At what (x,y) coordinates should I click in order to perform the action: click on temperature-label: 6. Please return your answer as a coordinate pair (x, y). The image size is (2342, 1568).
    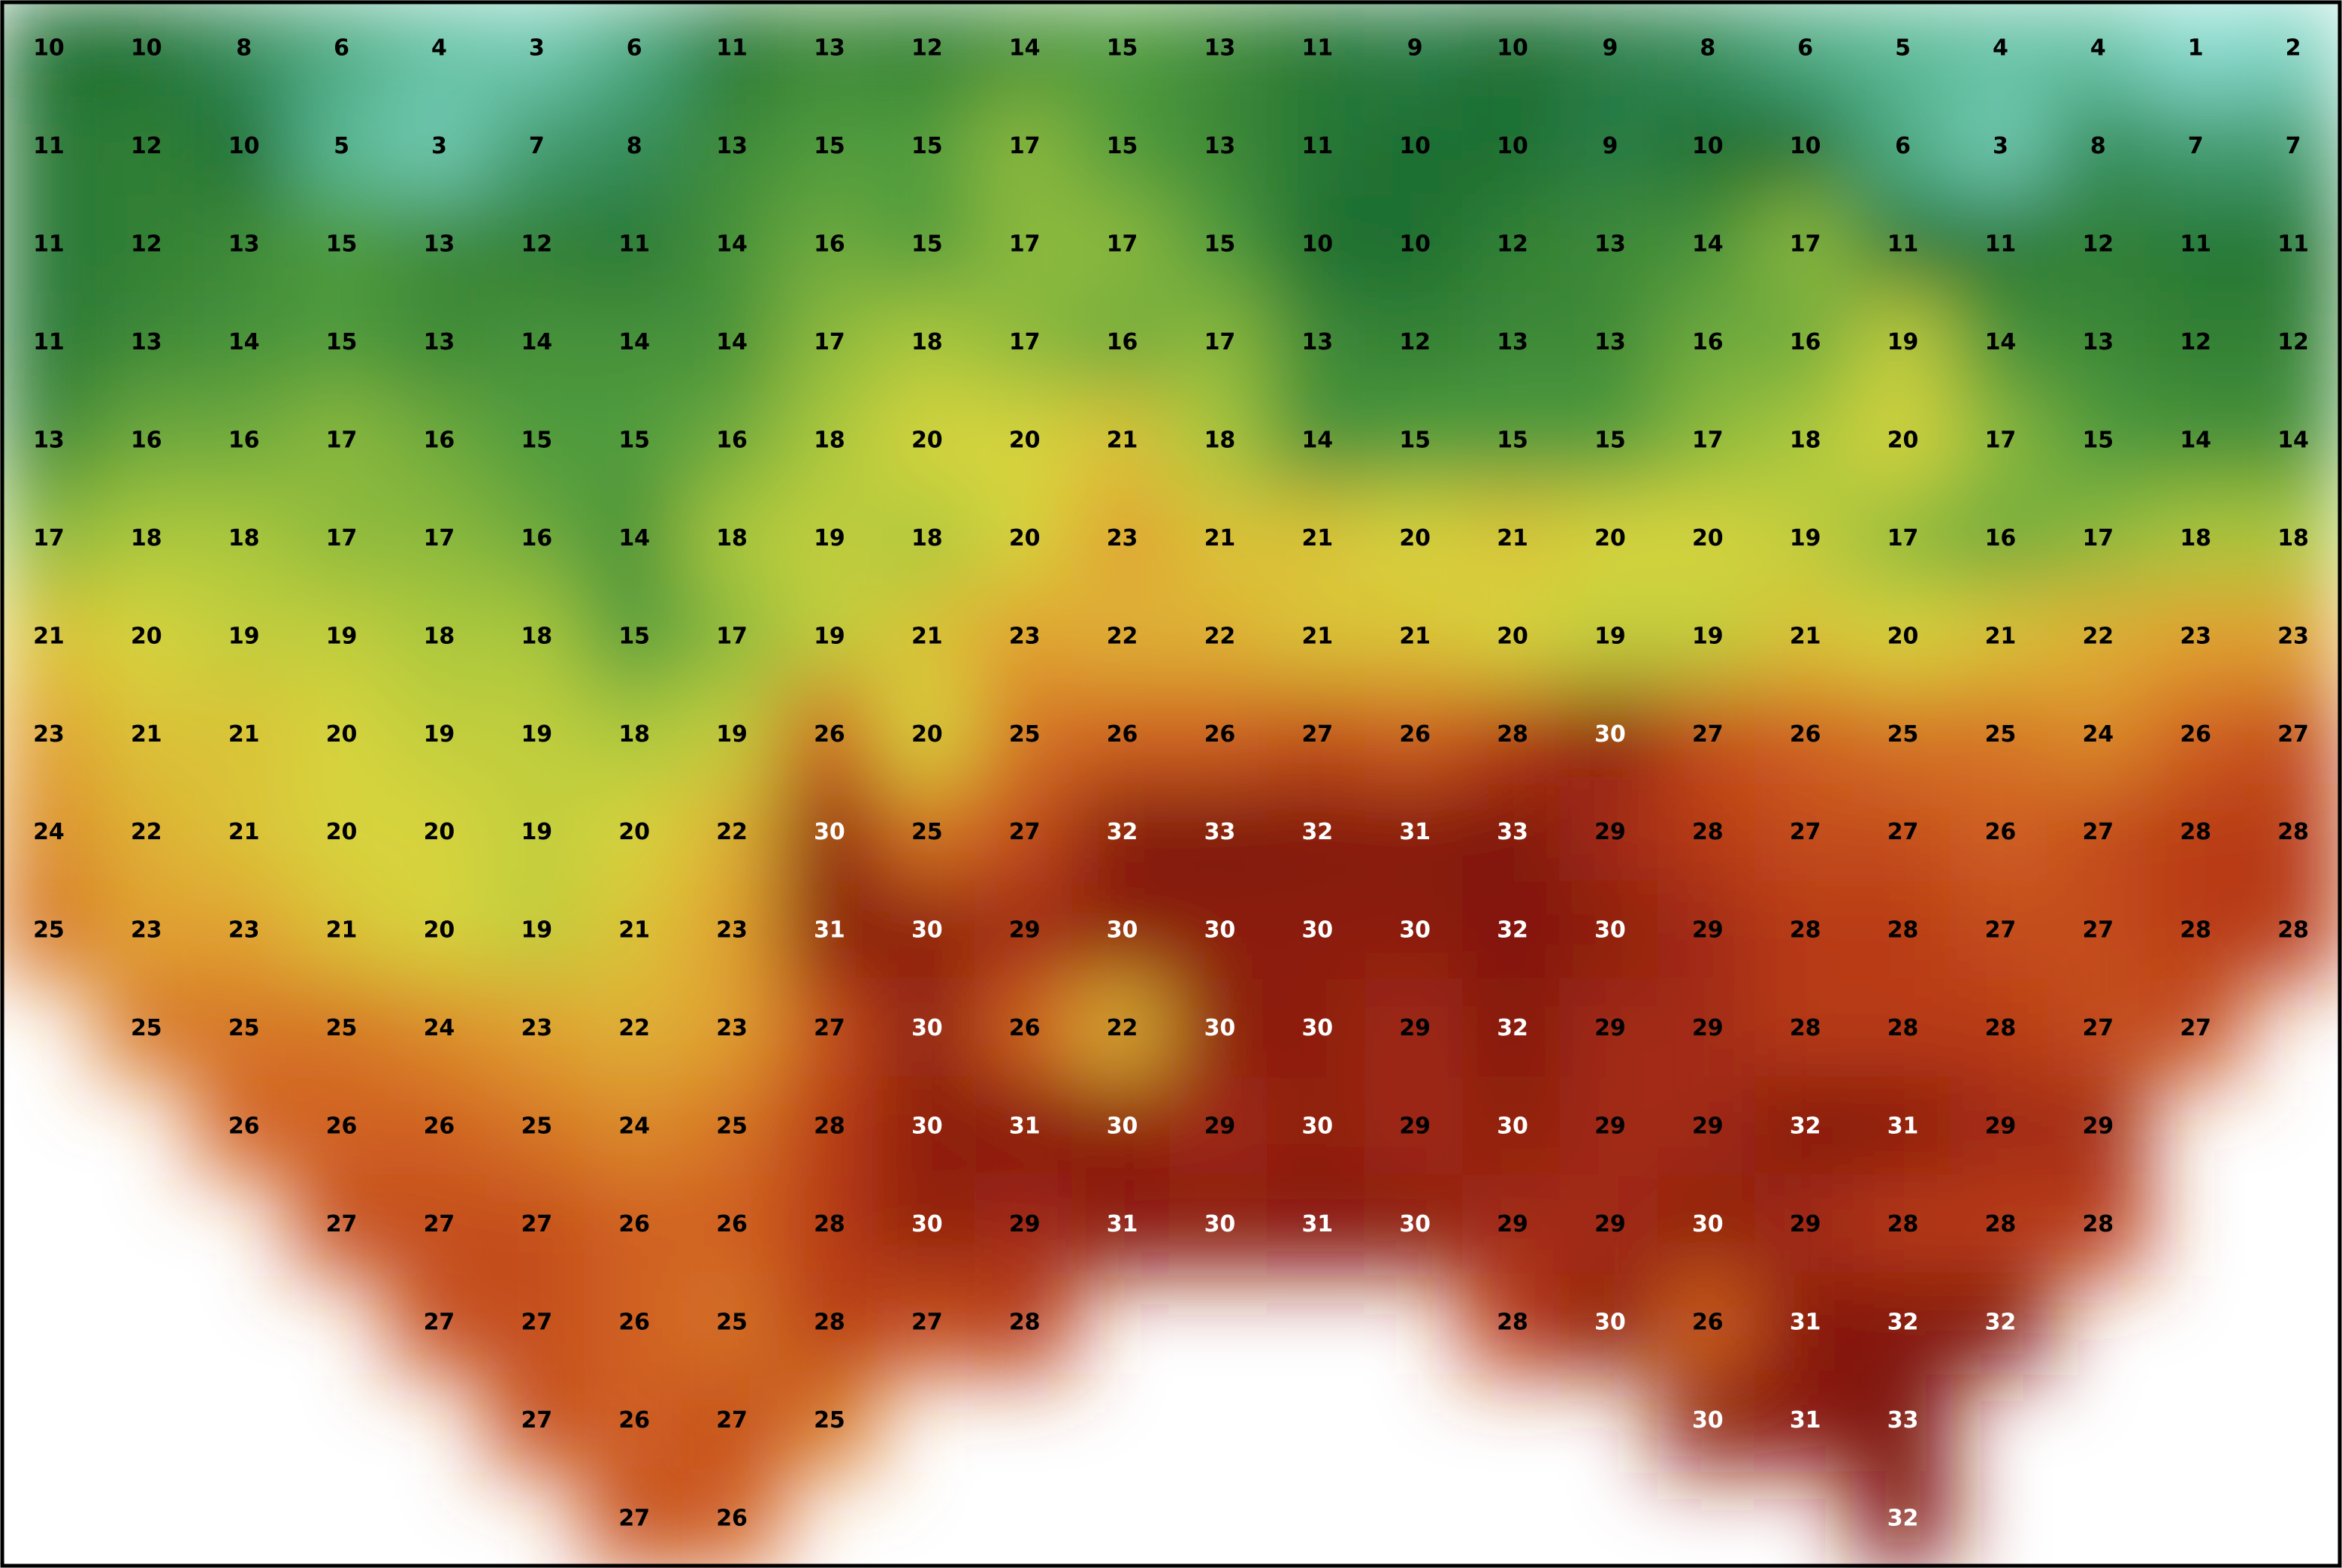
    Looking at the image, I should click on (1805, 48).